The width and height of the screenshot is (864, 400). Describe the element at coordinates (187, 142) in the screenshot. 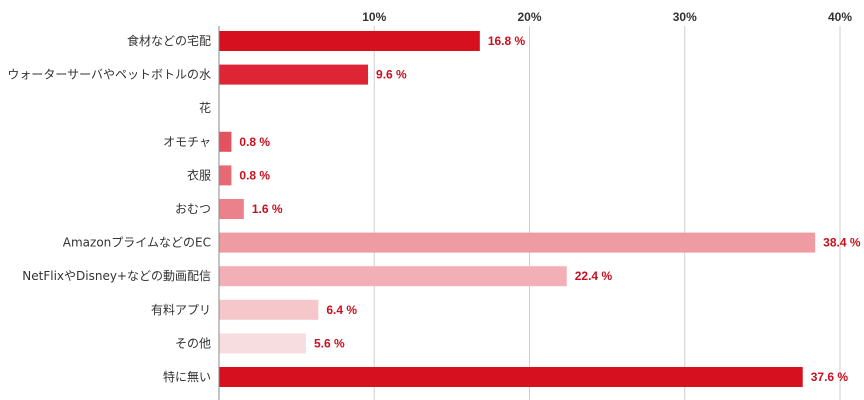

I see `category-label-3: オモチャ` at that location.